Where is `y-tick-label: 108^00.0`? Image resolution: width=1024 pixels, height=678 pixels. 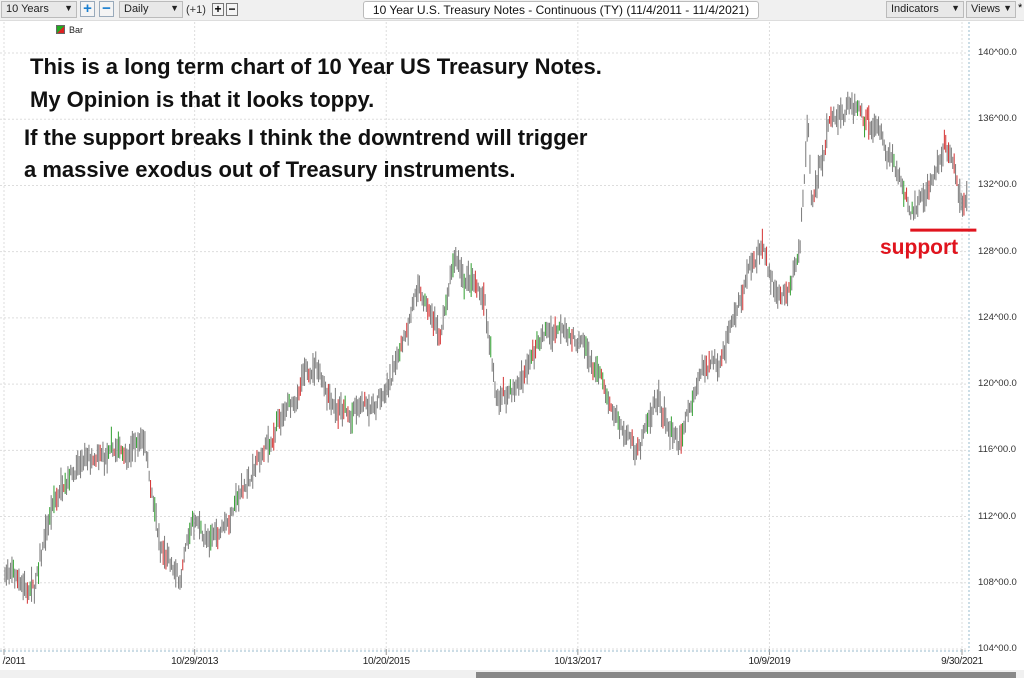 y-tick-label: 108^00.0 is located at coordinates (997, 582).